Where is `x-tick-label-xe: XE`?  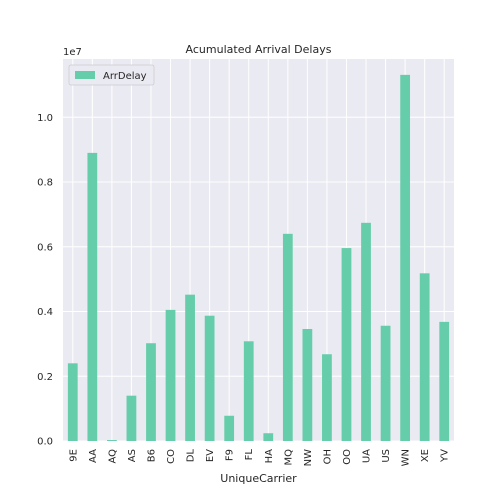 x-tick-label-xe: XE is located at coordinates (425, 455).